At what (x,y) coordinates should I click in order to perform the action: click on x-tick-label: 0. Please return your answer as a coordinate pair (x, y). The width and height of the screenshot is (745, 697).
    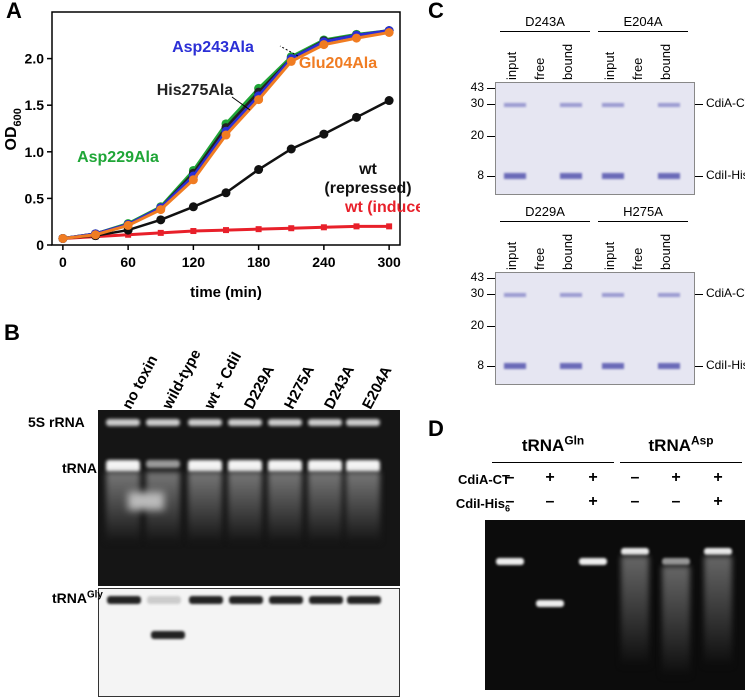
    Looking at the image, I should click on (63, 262).